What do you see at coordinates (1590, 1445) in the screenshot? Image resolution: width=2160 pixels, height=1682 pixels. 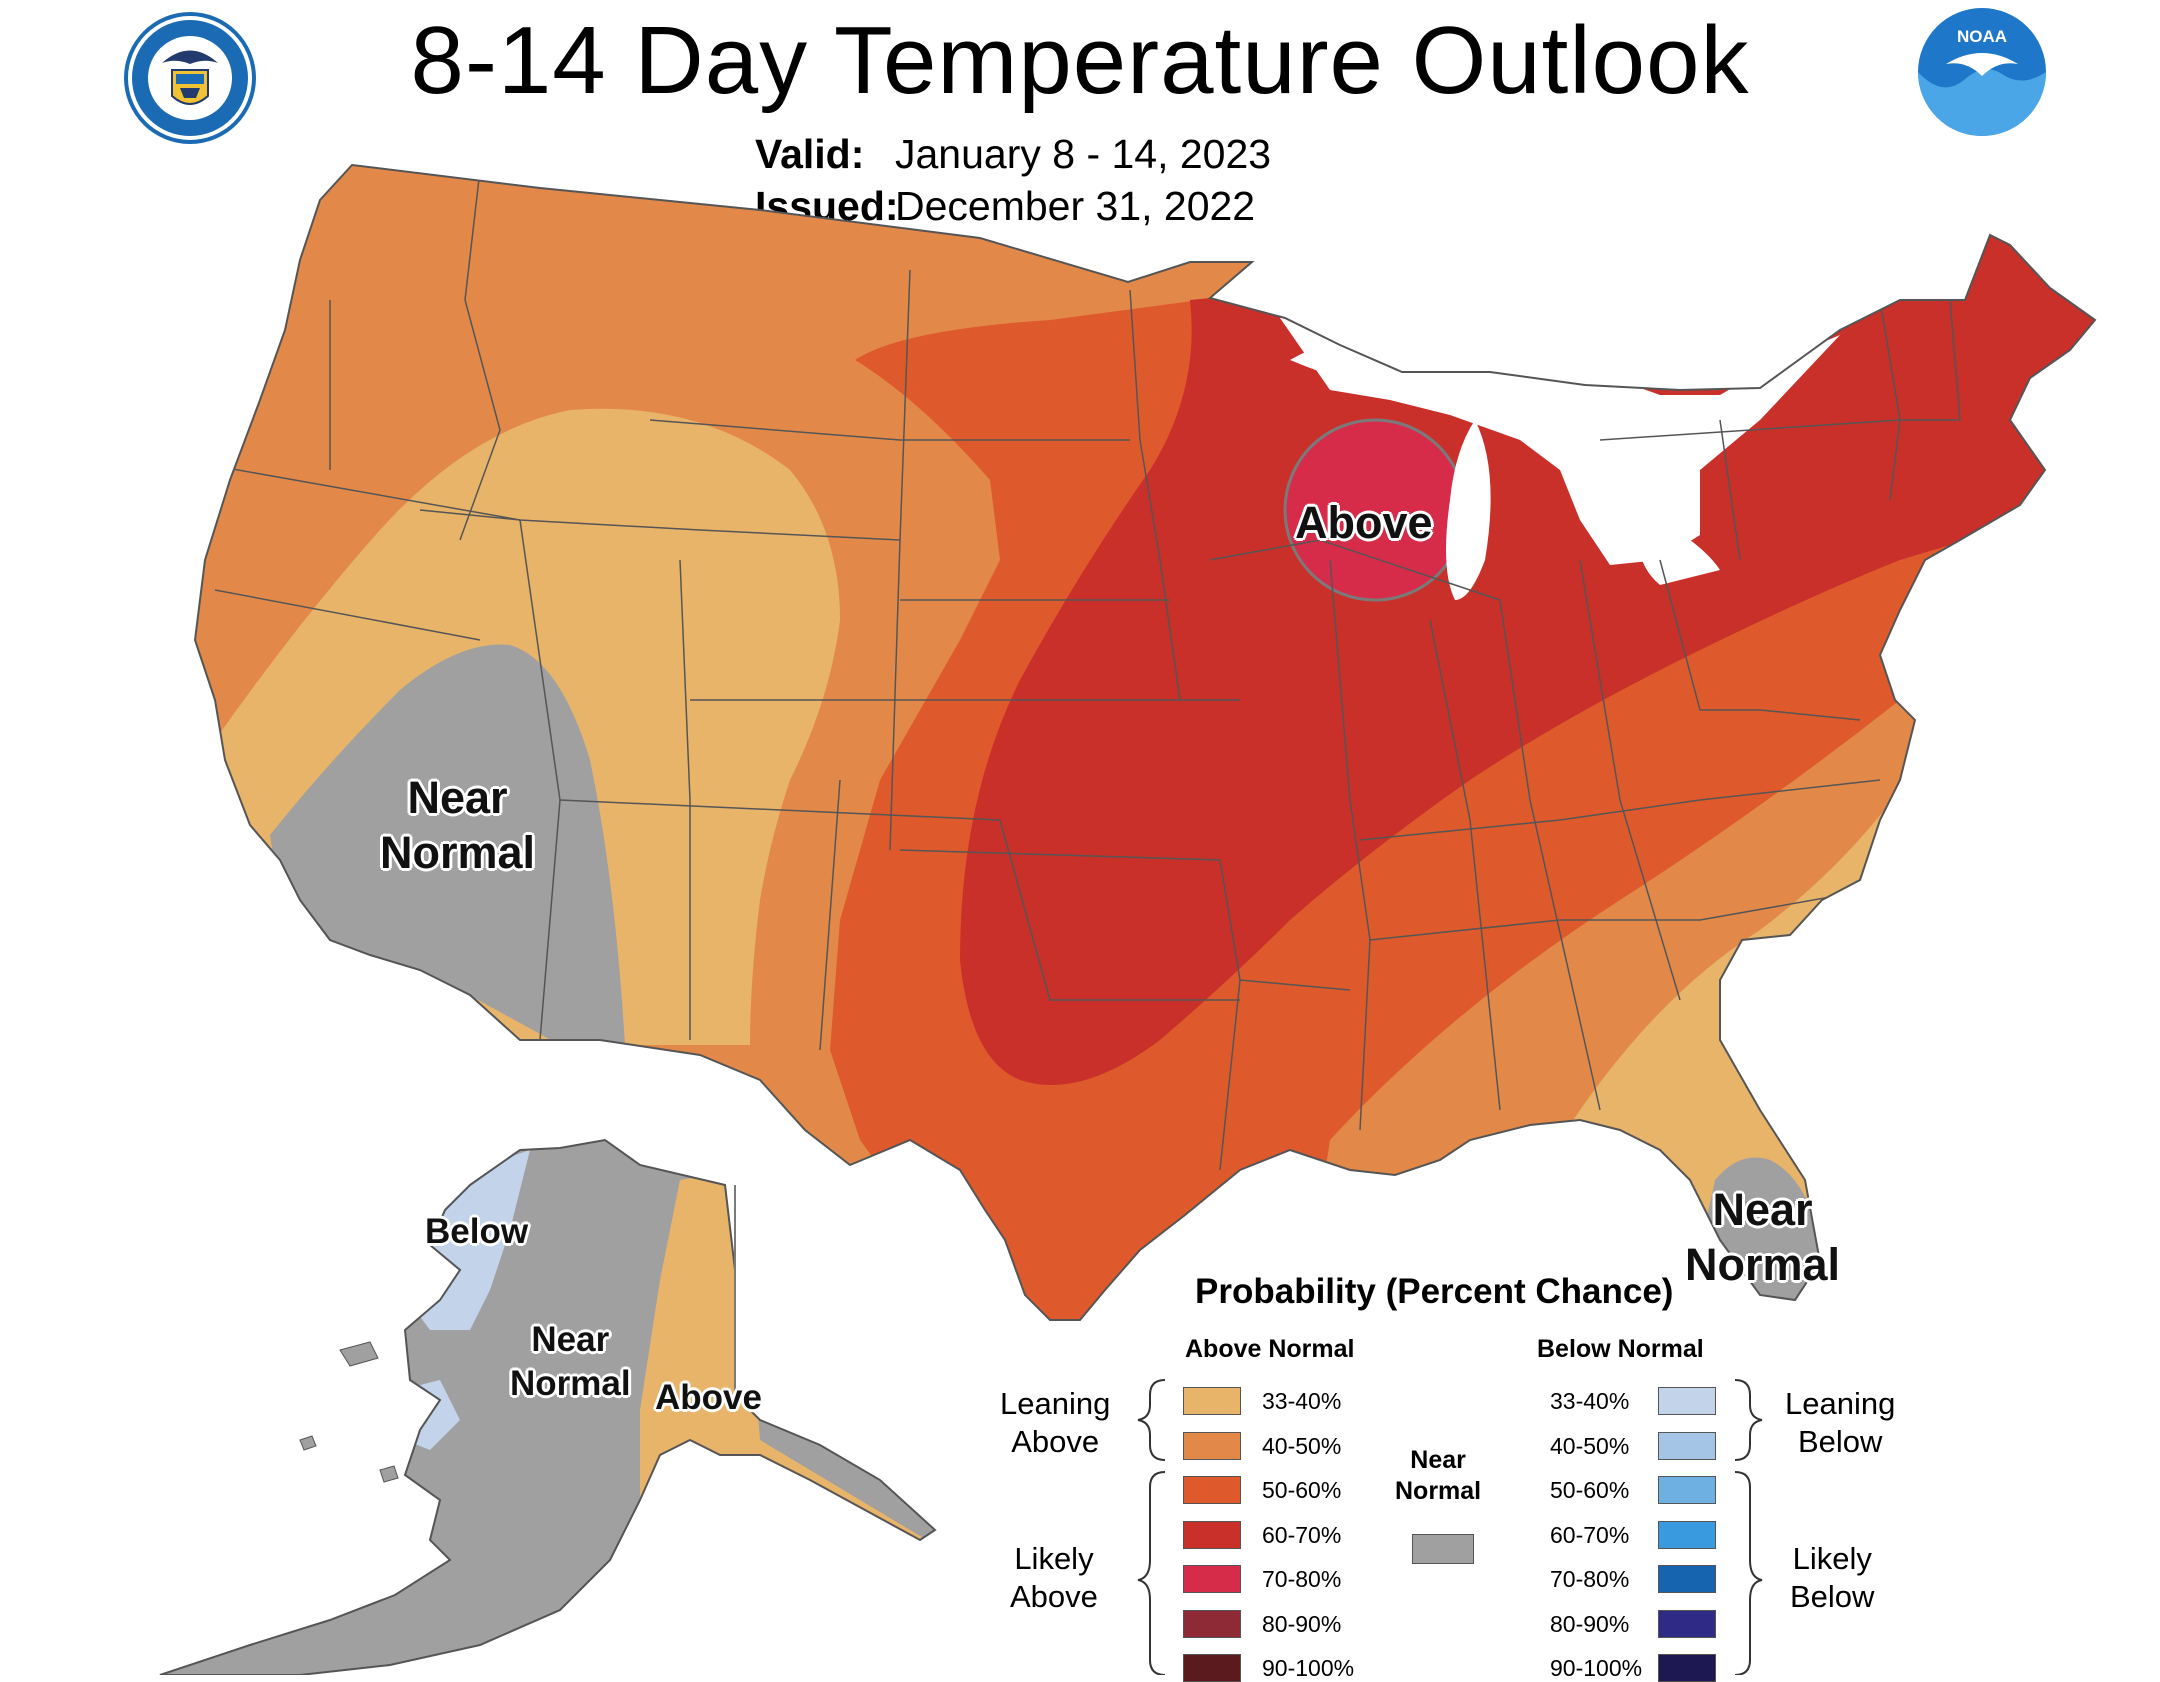 I see `legend-below-label-1: 40-50%` at bounding box center [1590, 1445].